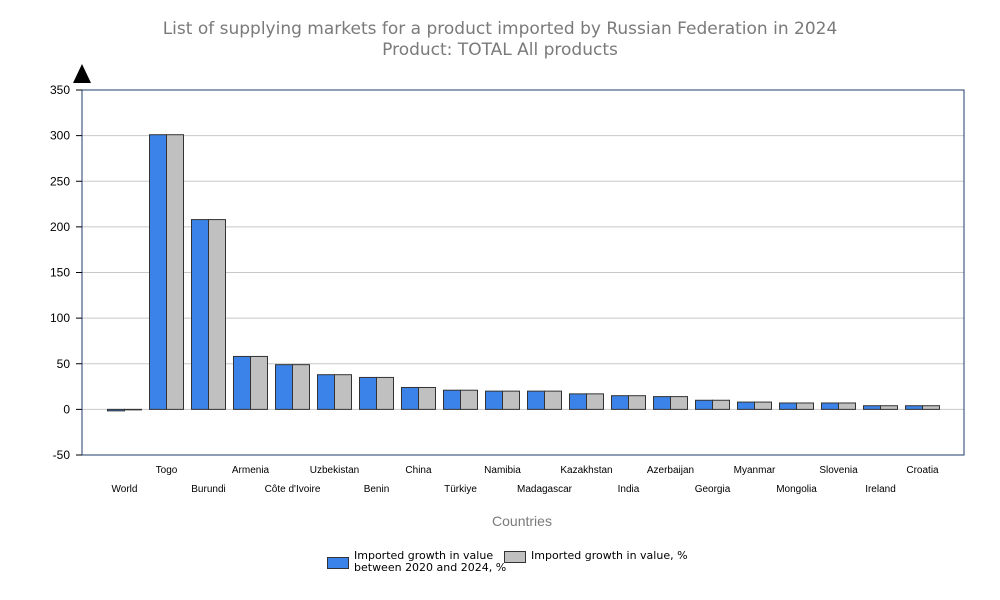 This screenshot has width=1000, height=600. I want to click on chart-subtitle: Product: TOTAL All products, so click(500, 50).